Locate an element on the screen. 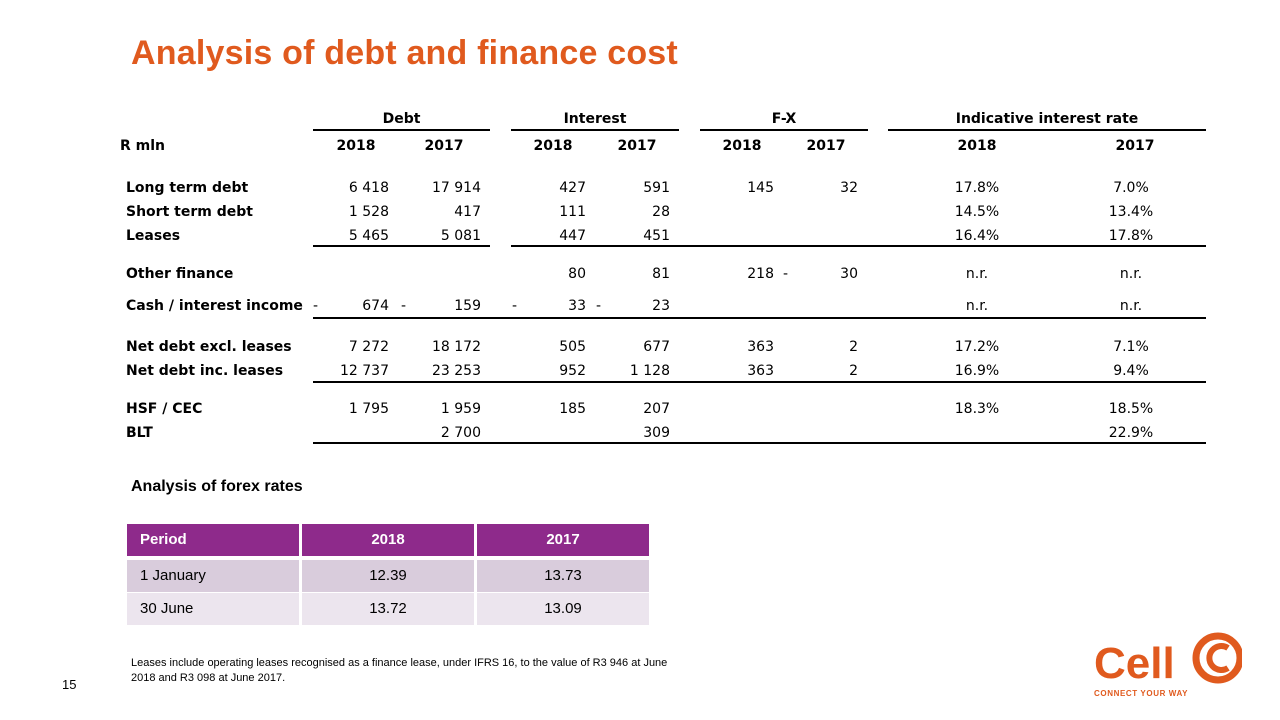 The image size is (1280, 720). forex-header-2018: 2018 is located at coordinates (388, 540).